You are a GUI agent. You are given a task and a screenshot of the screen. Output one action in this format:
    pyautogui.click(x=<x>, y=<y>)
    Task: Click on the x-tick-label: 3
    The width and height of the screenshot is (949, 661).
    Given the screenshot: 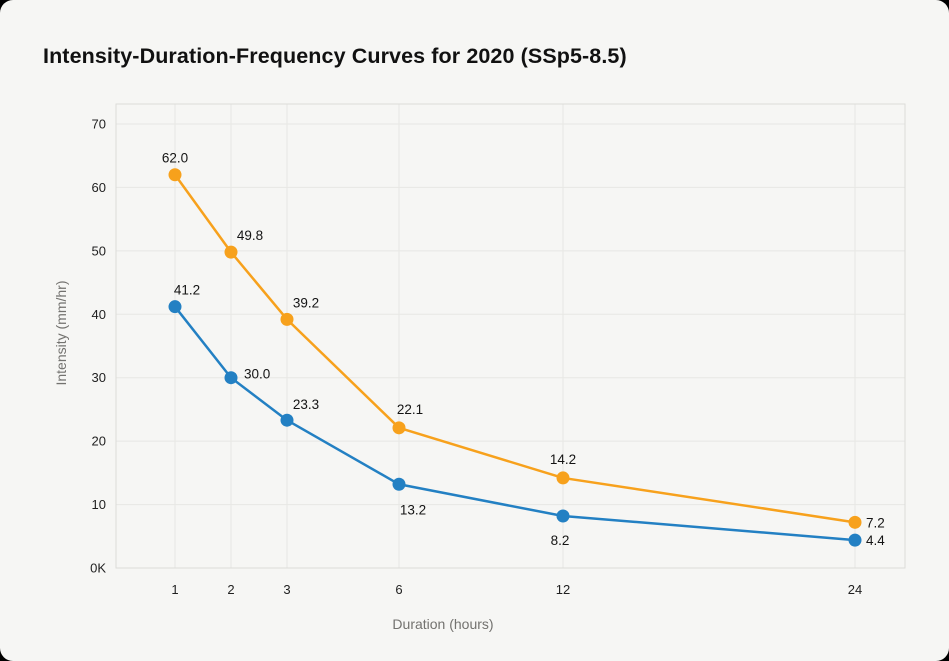 What is the action you would take?
    pyautogui.click(x=286, y=589)
    